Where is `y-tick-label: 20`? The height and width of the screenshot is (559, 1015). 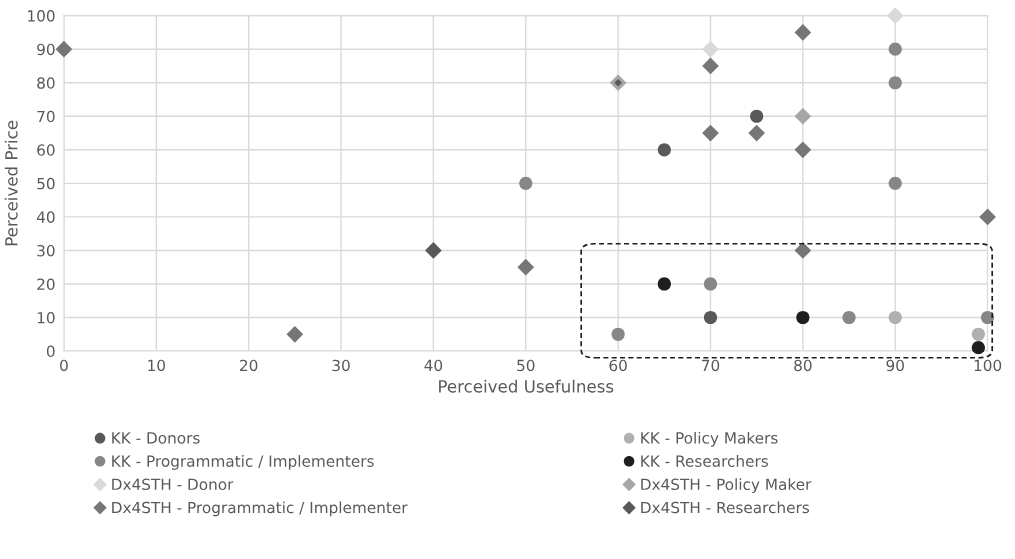 y-tick-label: 20 is located at coordinates (46, 284).